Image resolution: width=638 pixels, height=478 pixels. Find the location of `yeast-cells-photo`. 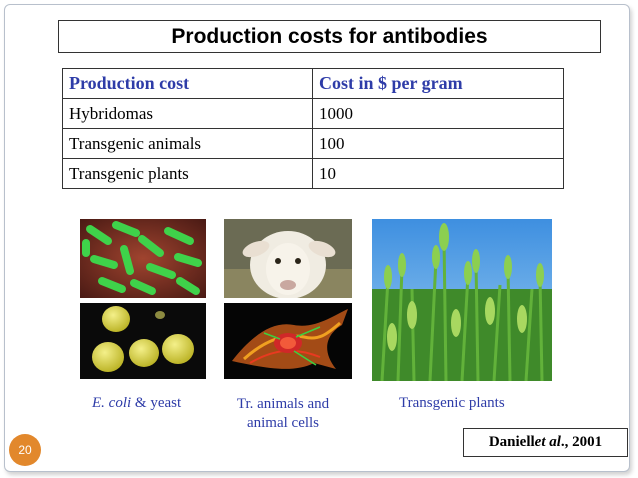

yeast-cells-photo is located at coordinates (143, 341).